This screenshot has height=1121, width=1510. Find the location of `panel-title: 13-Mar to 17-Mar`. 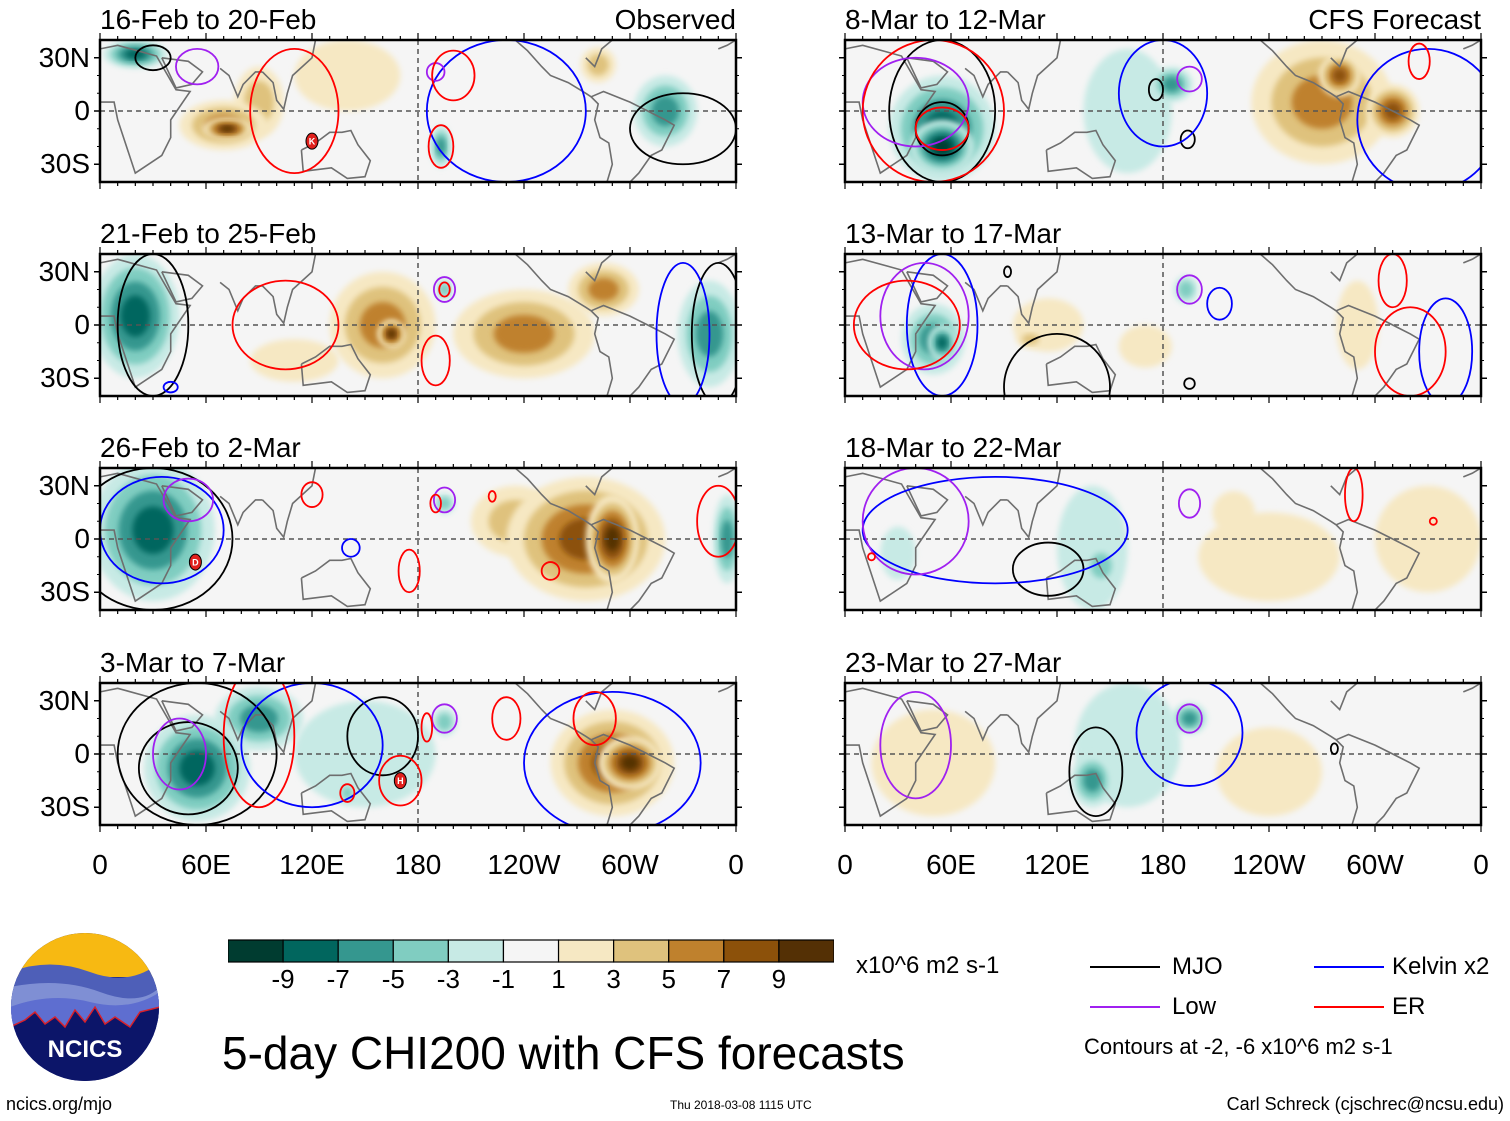

panel-title: 13-Mar to 17-Mar is located at coordinates (953, 233).